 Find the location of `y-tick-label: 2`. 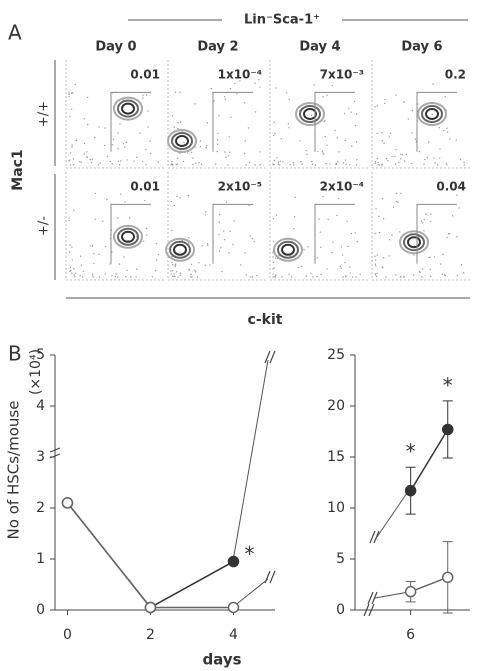

y-tick-label: 2 is located at coordinates (40, 508).